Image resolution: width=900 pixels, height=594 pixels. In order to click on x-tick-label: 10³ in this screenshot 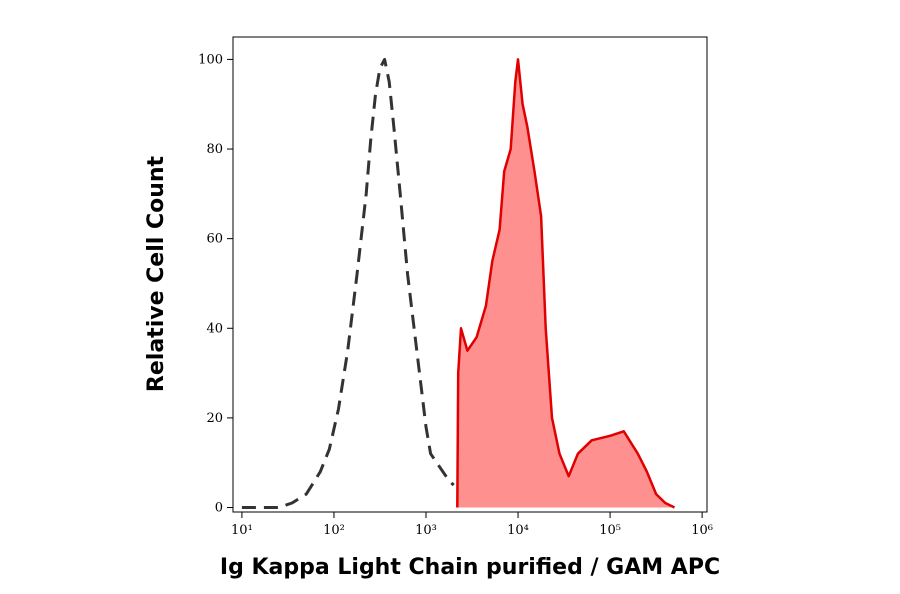, I will do `click(426, 530)`.